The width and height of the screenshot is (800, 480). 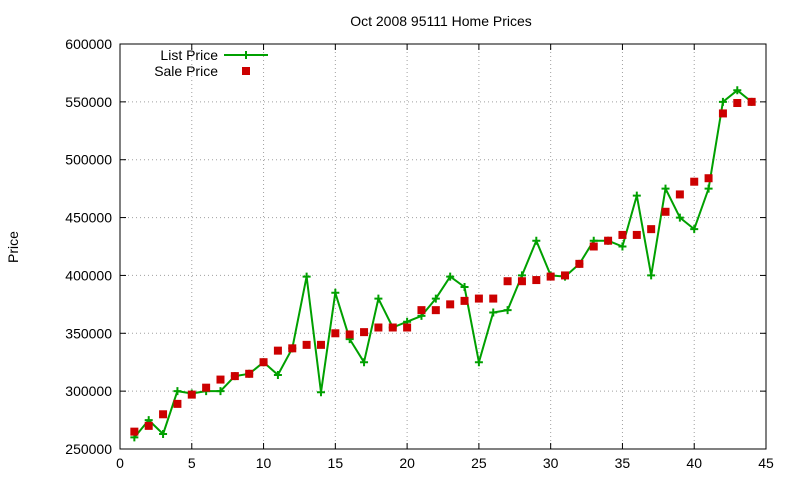 What do you see at coordinates (407, 463) in the screenshot?
I see `x-tick-label: 20` at bounding box center [407, 463].